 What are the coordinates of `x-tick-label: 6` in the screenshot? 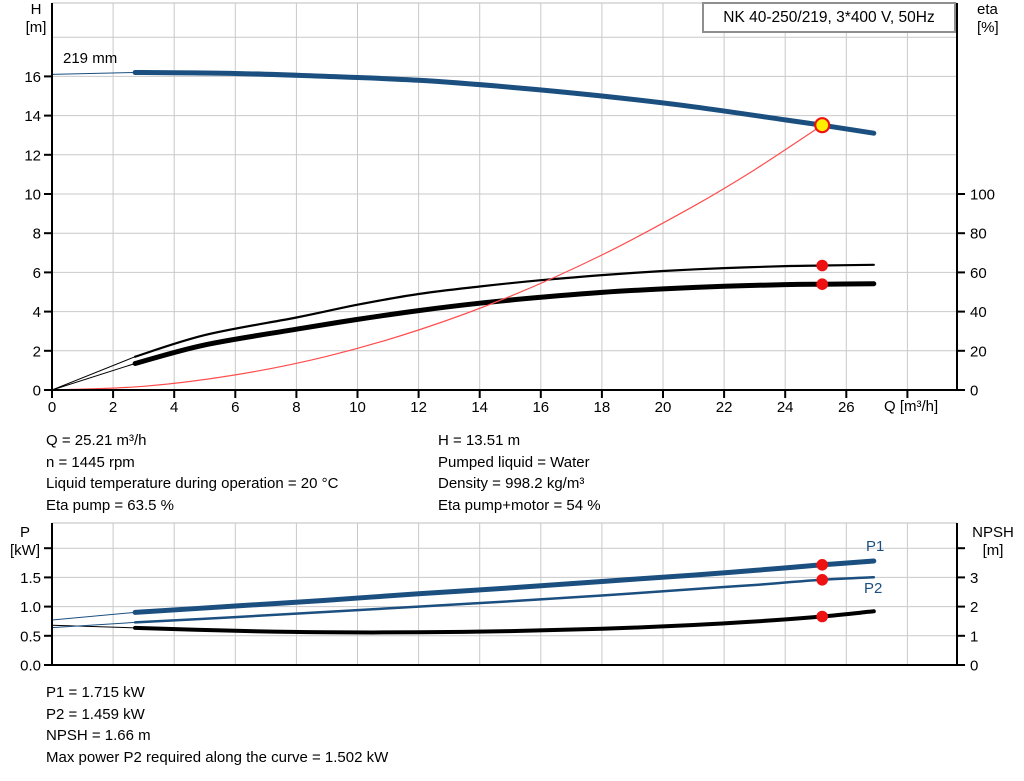 It's located at (235, 407).